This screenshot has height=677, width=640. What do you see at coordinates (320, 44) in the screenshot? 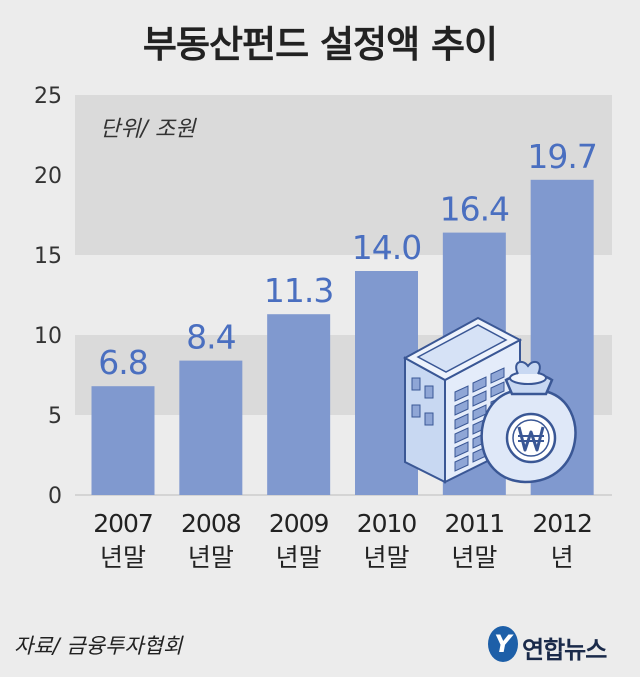
I see `chart-title: 부동산펀드 설정액 추이` at bounding box center [320, 44].